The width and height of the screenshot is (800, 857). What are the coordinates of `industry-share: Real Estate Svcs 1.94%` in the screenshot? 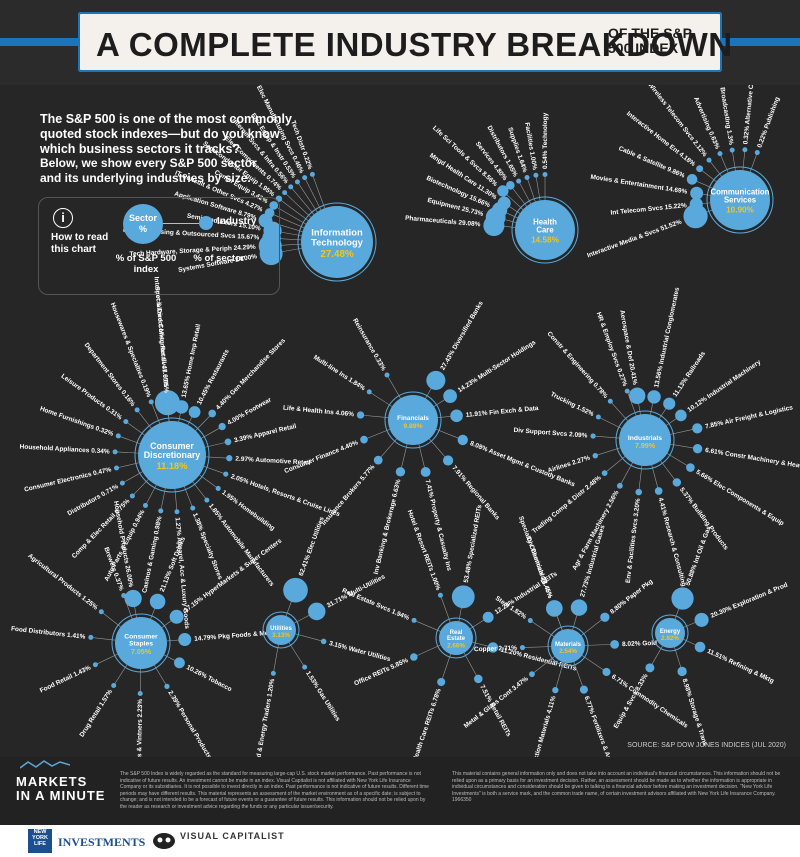 It's located at (375, 604).